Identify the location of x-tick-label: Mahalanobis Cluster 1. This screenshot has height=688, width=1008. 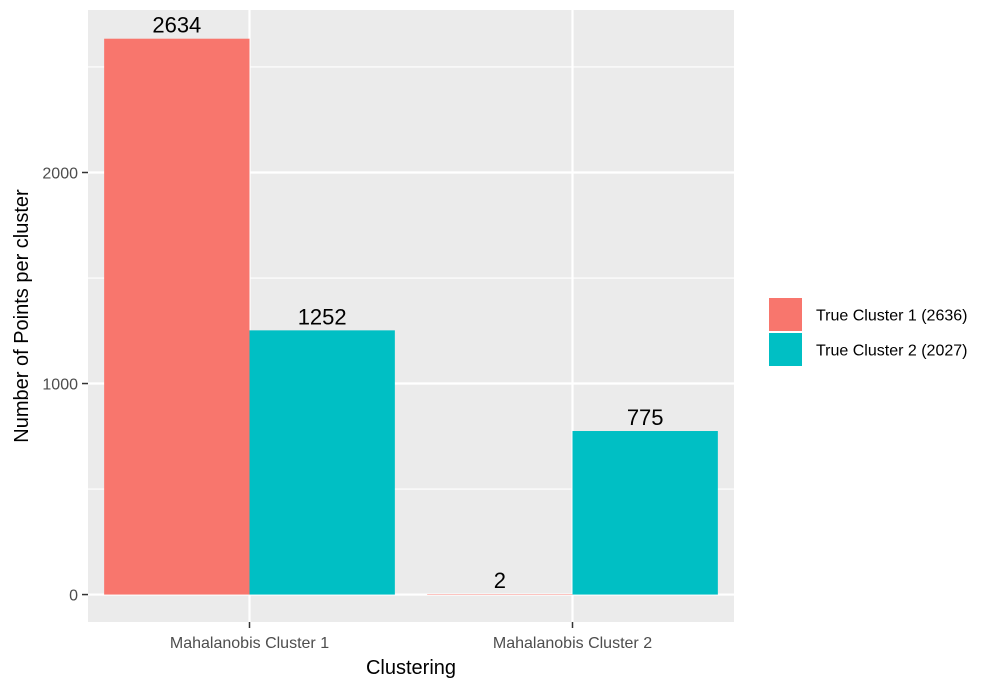
(249, 643).